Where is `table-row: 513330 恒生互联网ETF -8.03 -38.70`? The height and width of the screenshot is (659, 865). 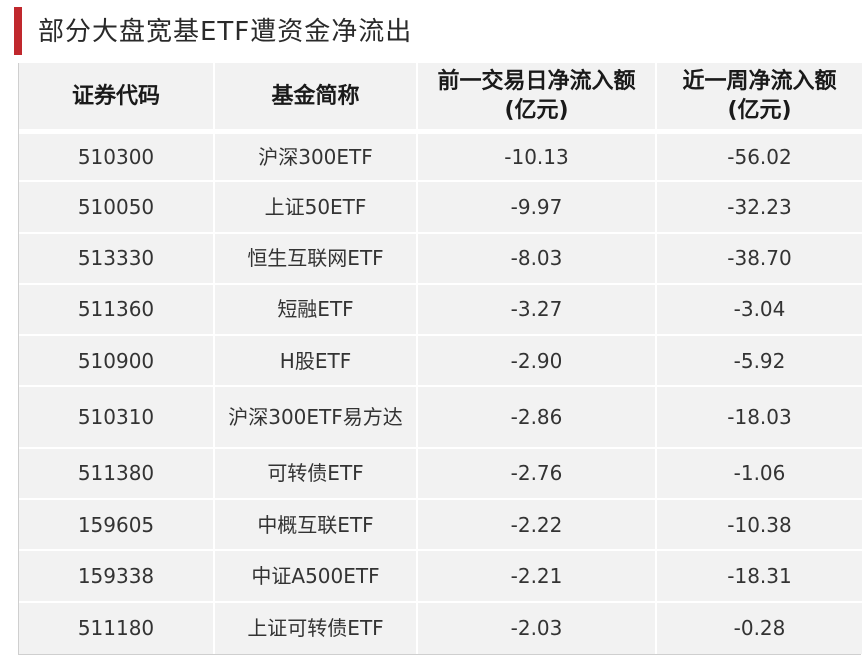 table-row: 513330 恒生互联网ETF -8.03 -38.70 is located at coordinates (440, 259).